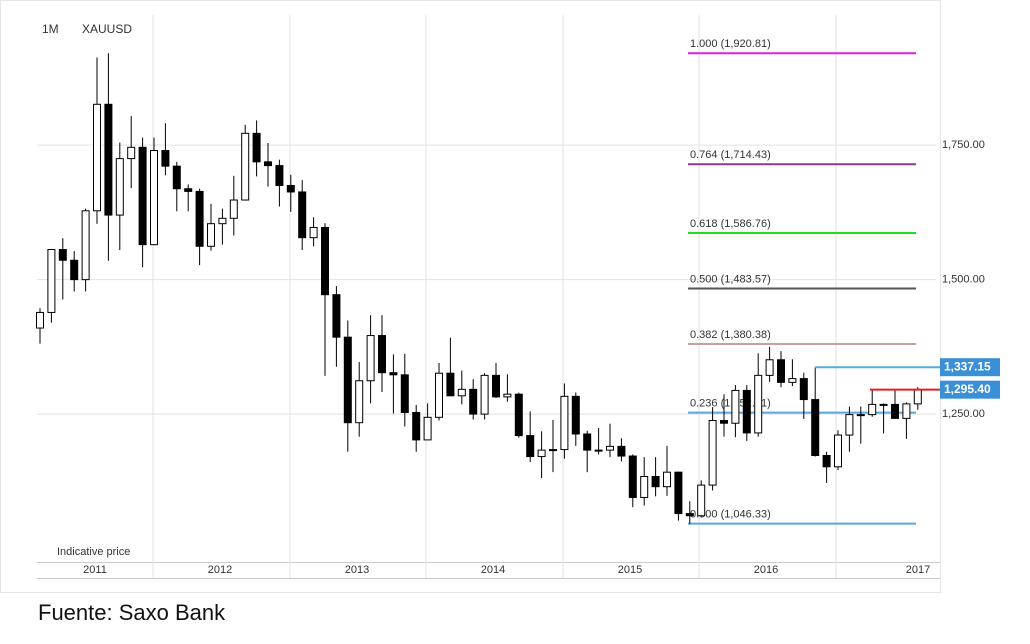 The image size is (1030, 644). I want to click on note: Indicative price, so click(93, 552).